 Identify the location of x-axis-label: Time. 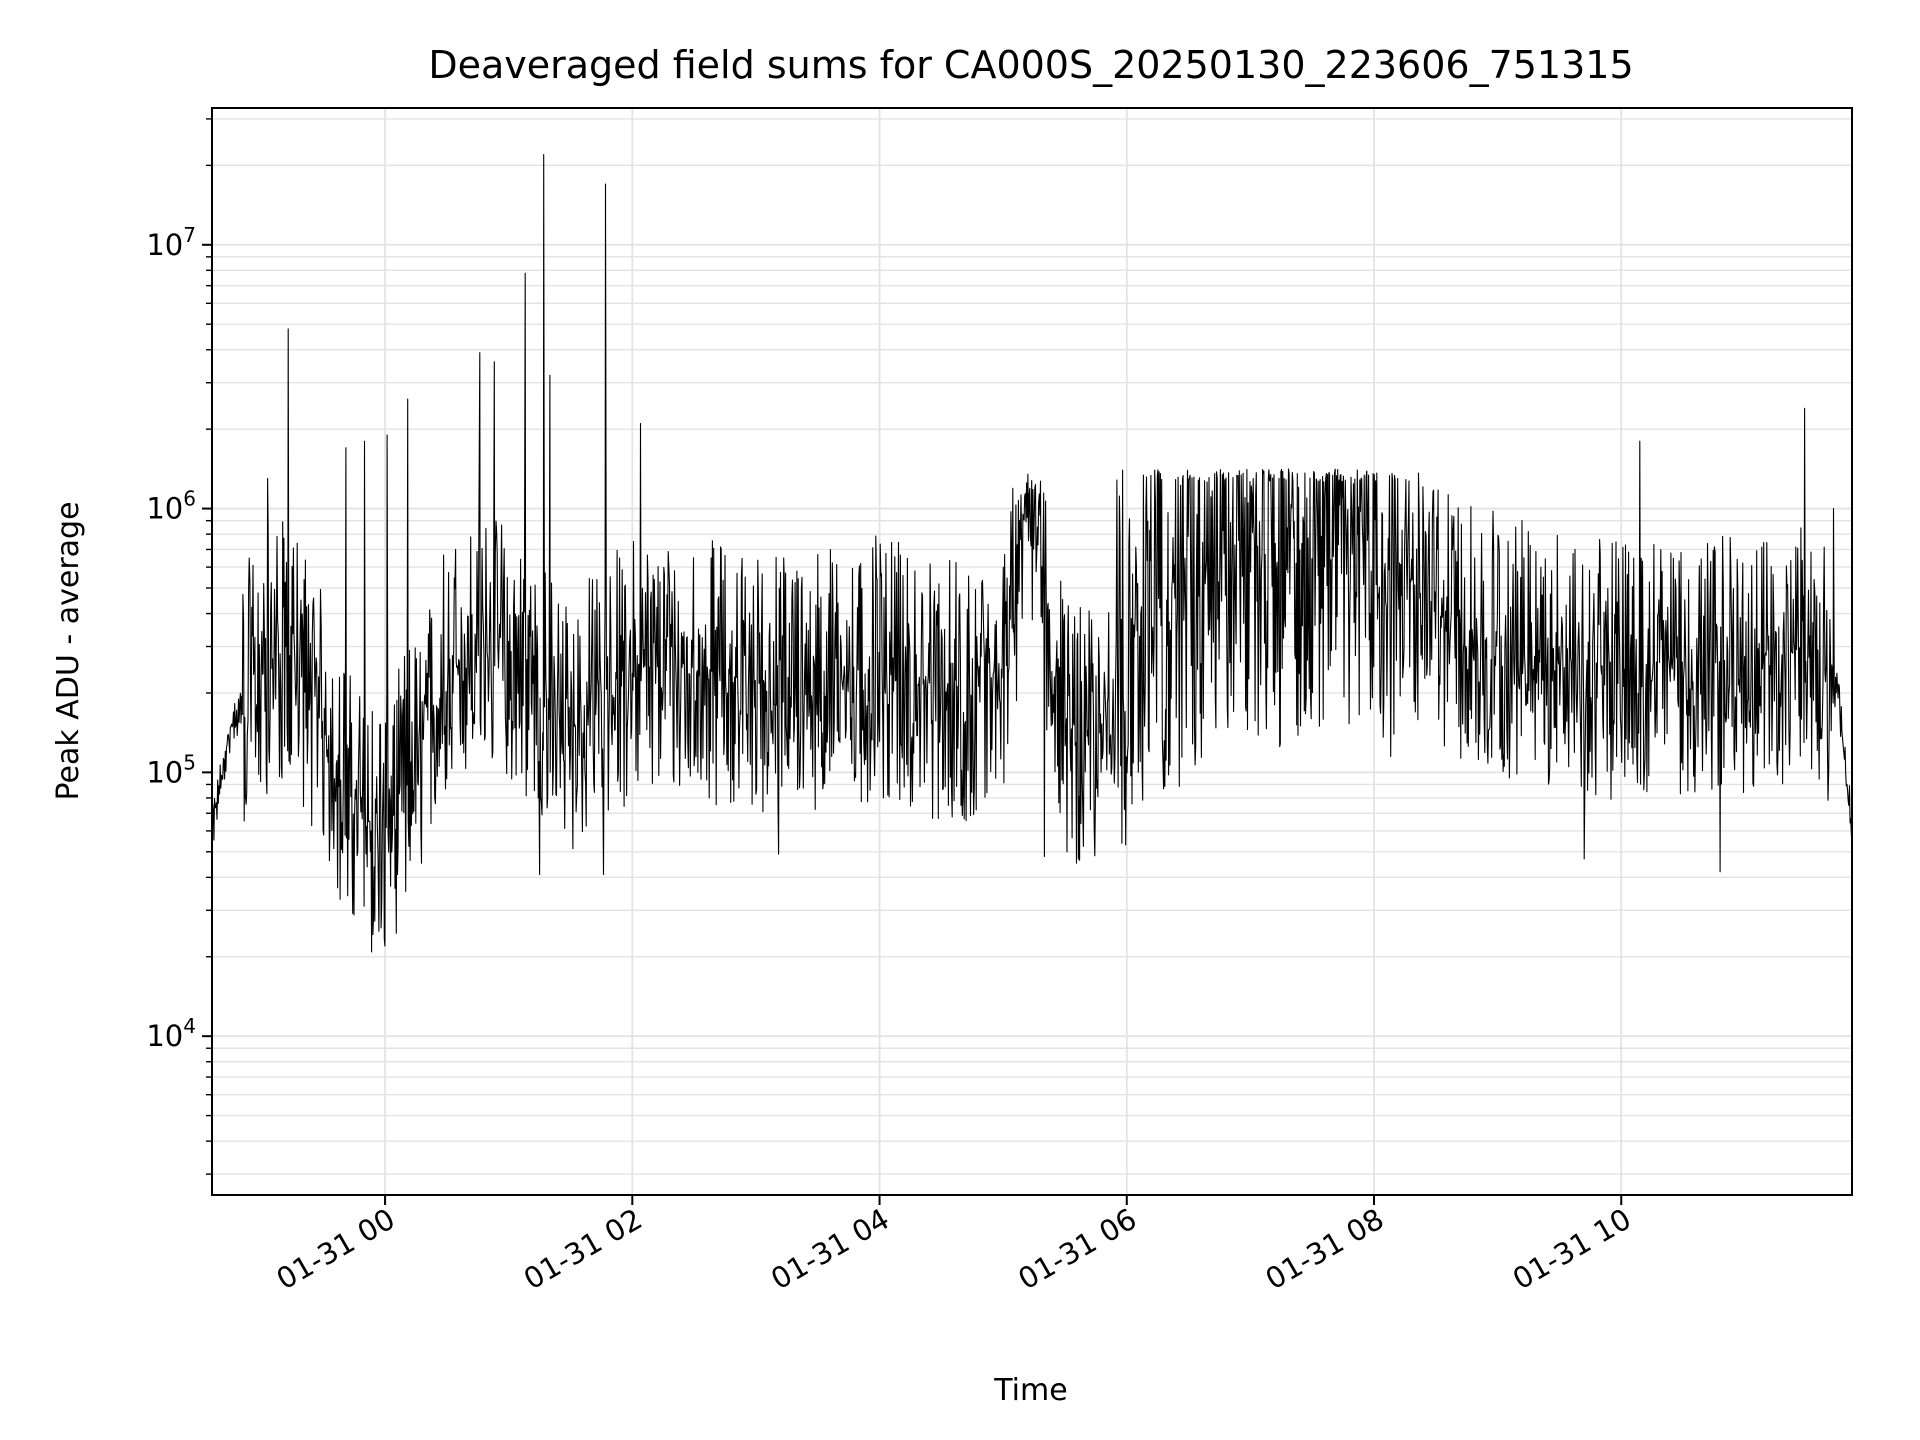
(1030, 1390).